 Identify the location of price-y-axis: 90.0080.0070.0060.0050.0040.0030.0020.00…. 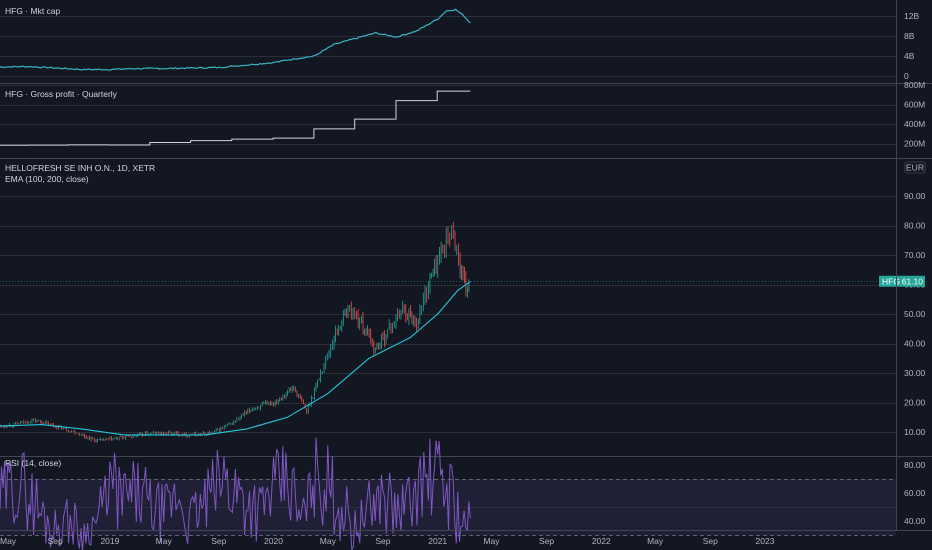
(915, 314).